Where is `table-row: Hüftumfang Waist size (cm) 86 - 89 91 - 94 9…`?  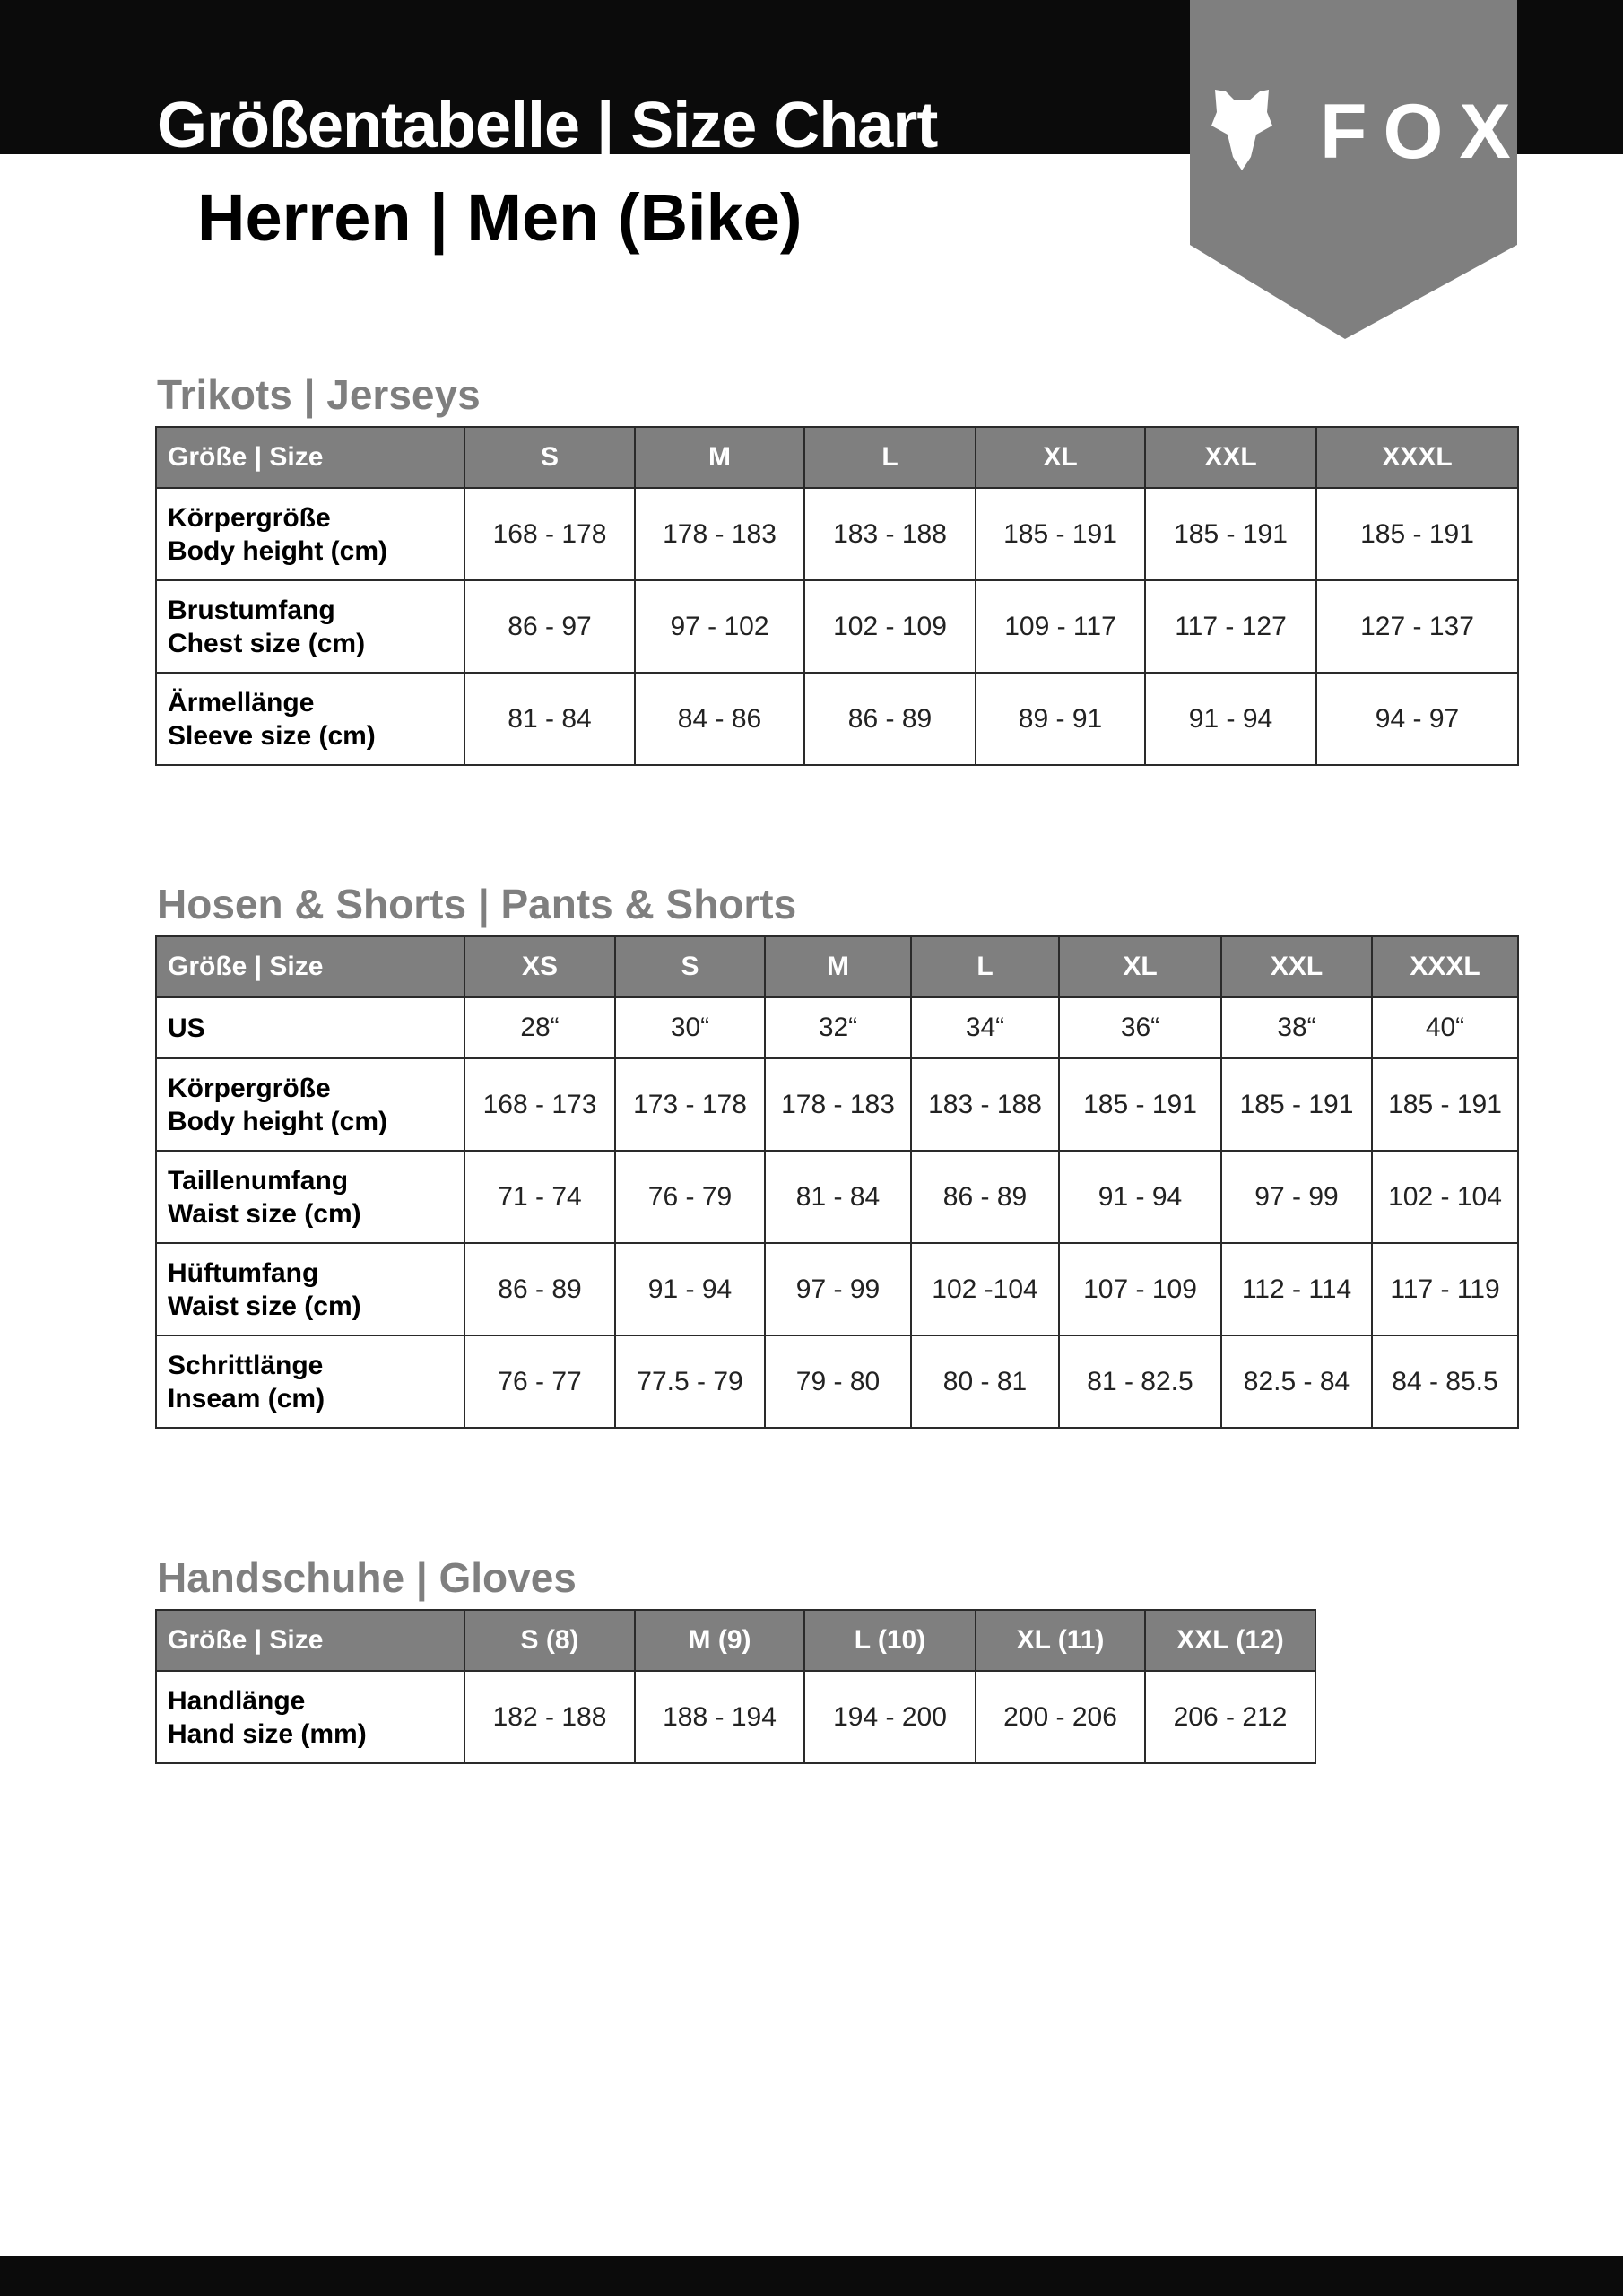
table-row: Hüftumfang Waist size (cm) 86 - 89 91 - 94 9… is located at coordinates (837, 1289).